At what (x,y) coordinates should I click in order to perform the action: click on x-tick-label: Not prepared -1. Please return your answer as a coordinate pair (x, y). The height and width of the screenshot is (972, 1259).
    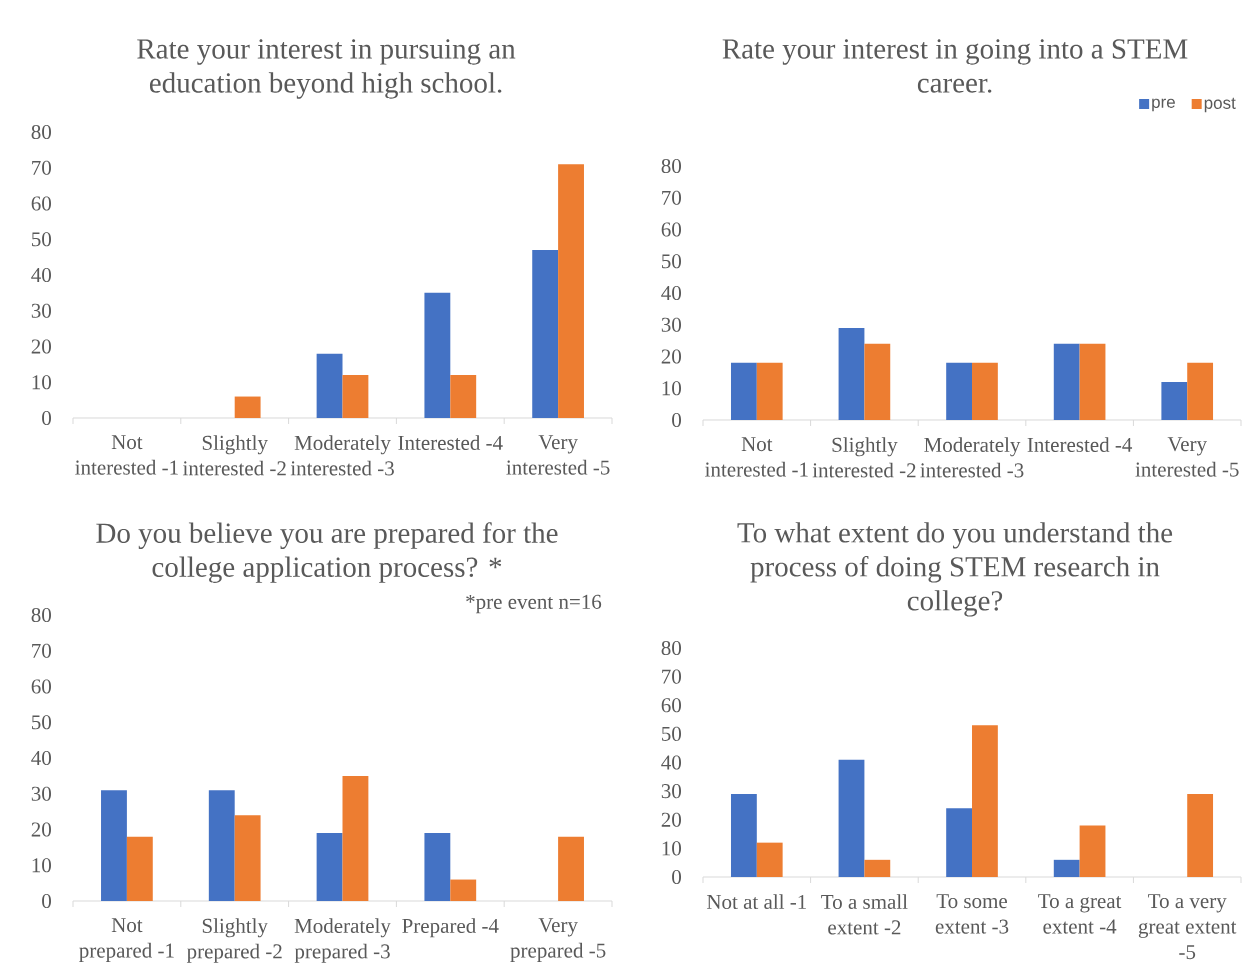
    Looking at the image, I should click on (126, 940).